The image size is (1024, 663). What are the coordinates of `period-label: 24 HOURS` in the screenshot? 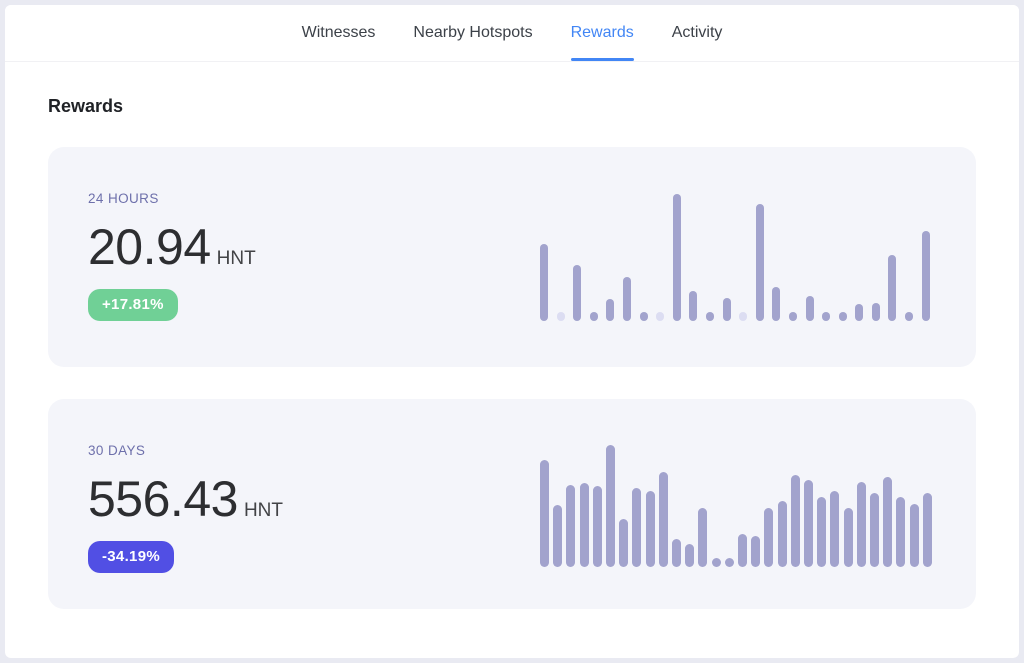 It's located at (123, 198).